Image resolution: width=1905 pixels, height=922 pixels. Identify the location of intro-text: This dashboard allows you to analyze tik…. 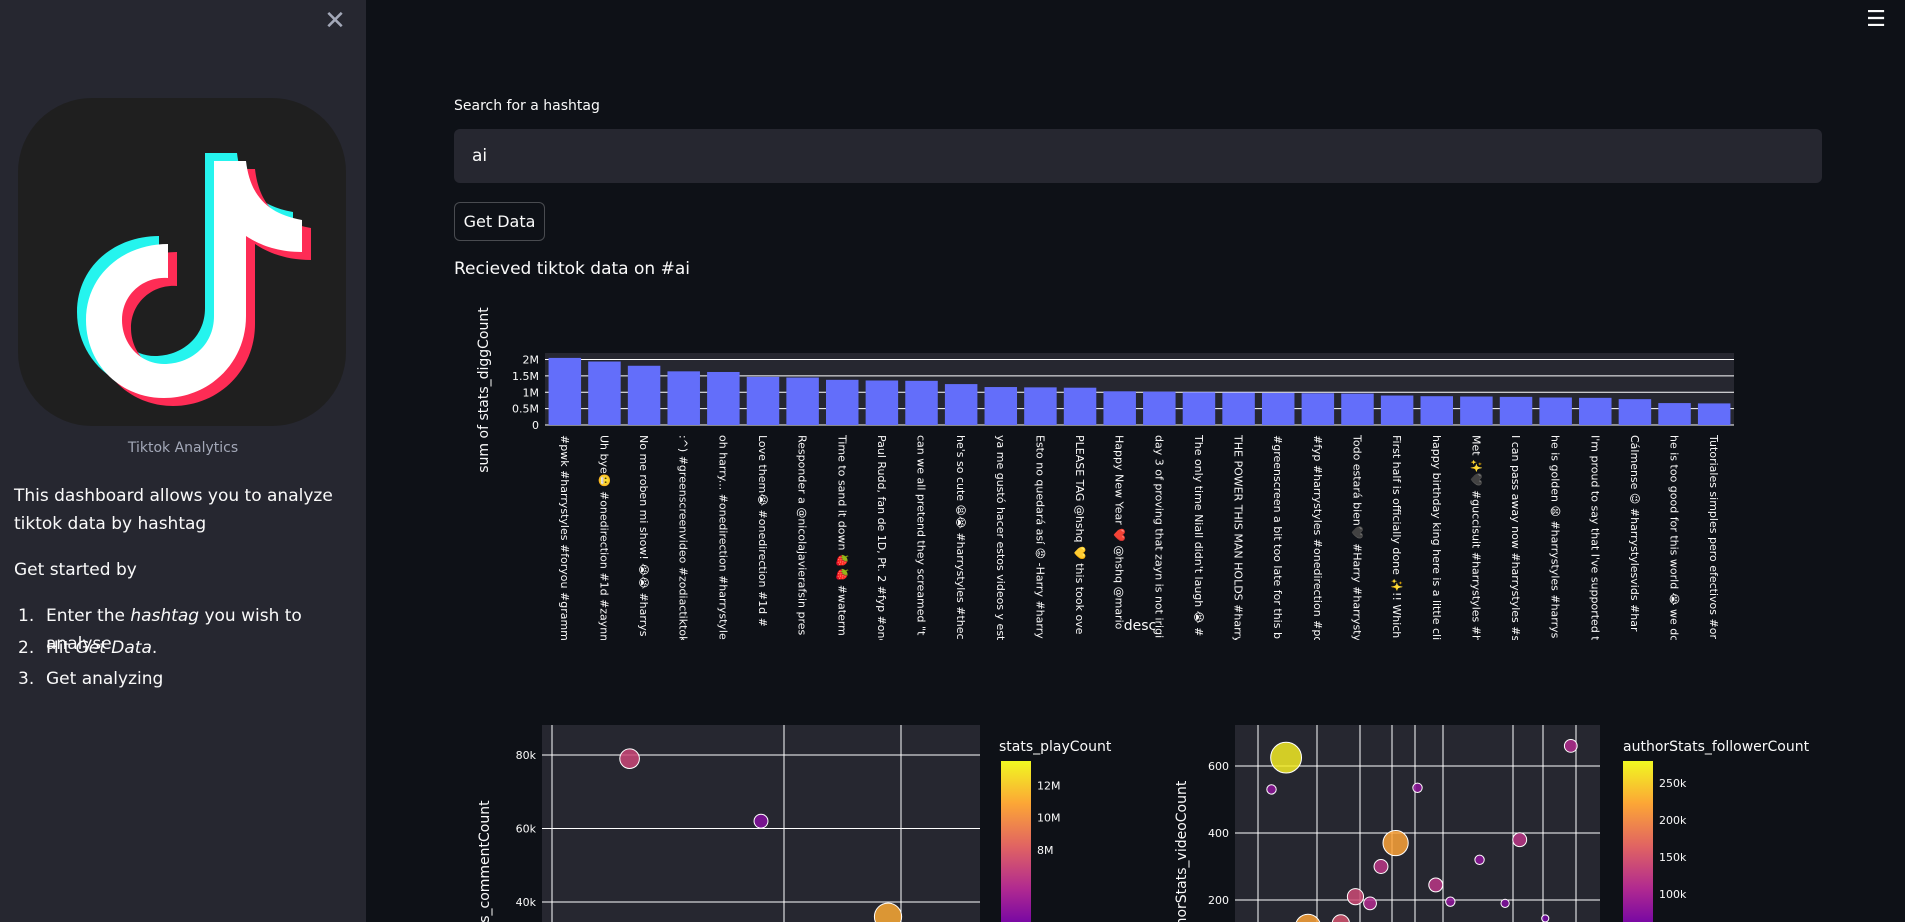
(173, 510).